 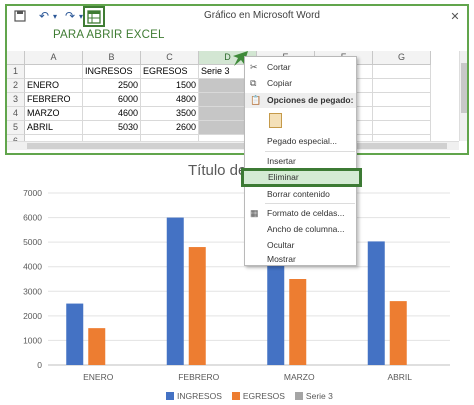 I want to click on sheet-cell: 2500, so click(x=112, y=86).